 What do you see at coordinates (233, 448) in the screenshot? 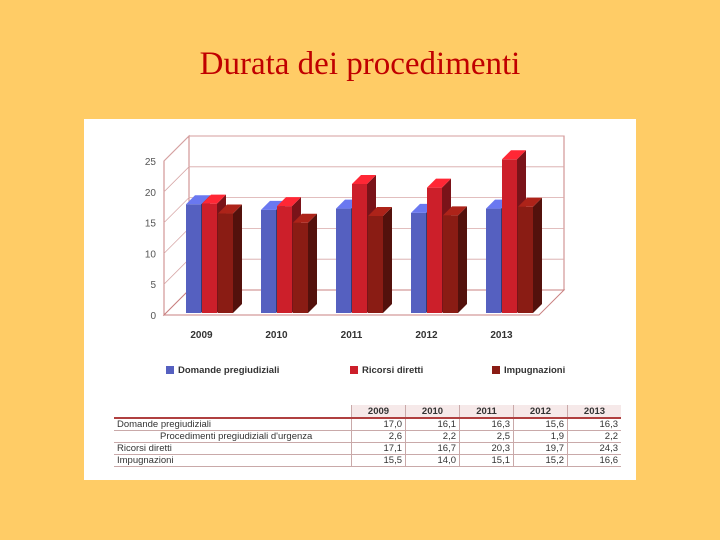
I see `row-label: Ricorsi diretti` at bounding box center [233, 448].